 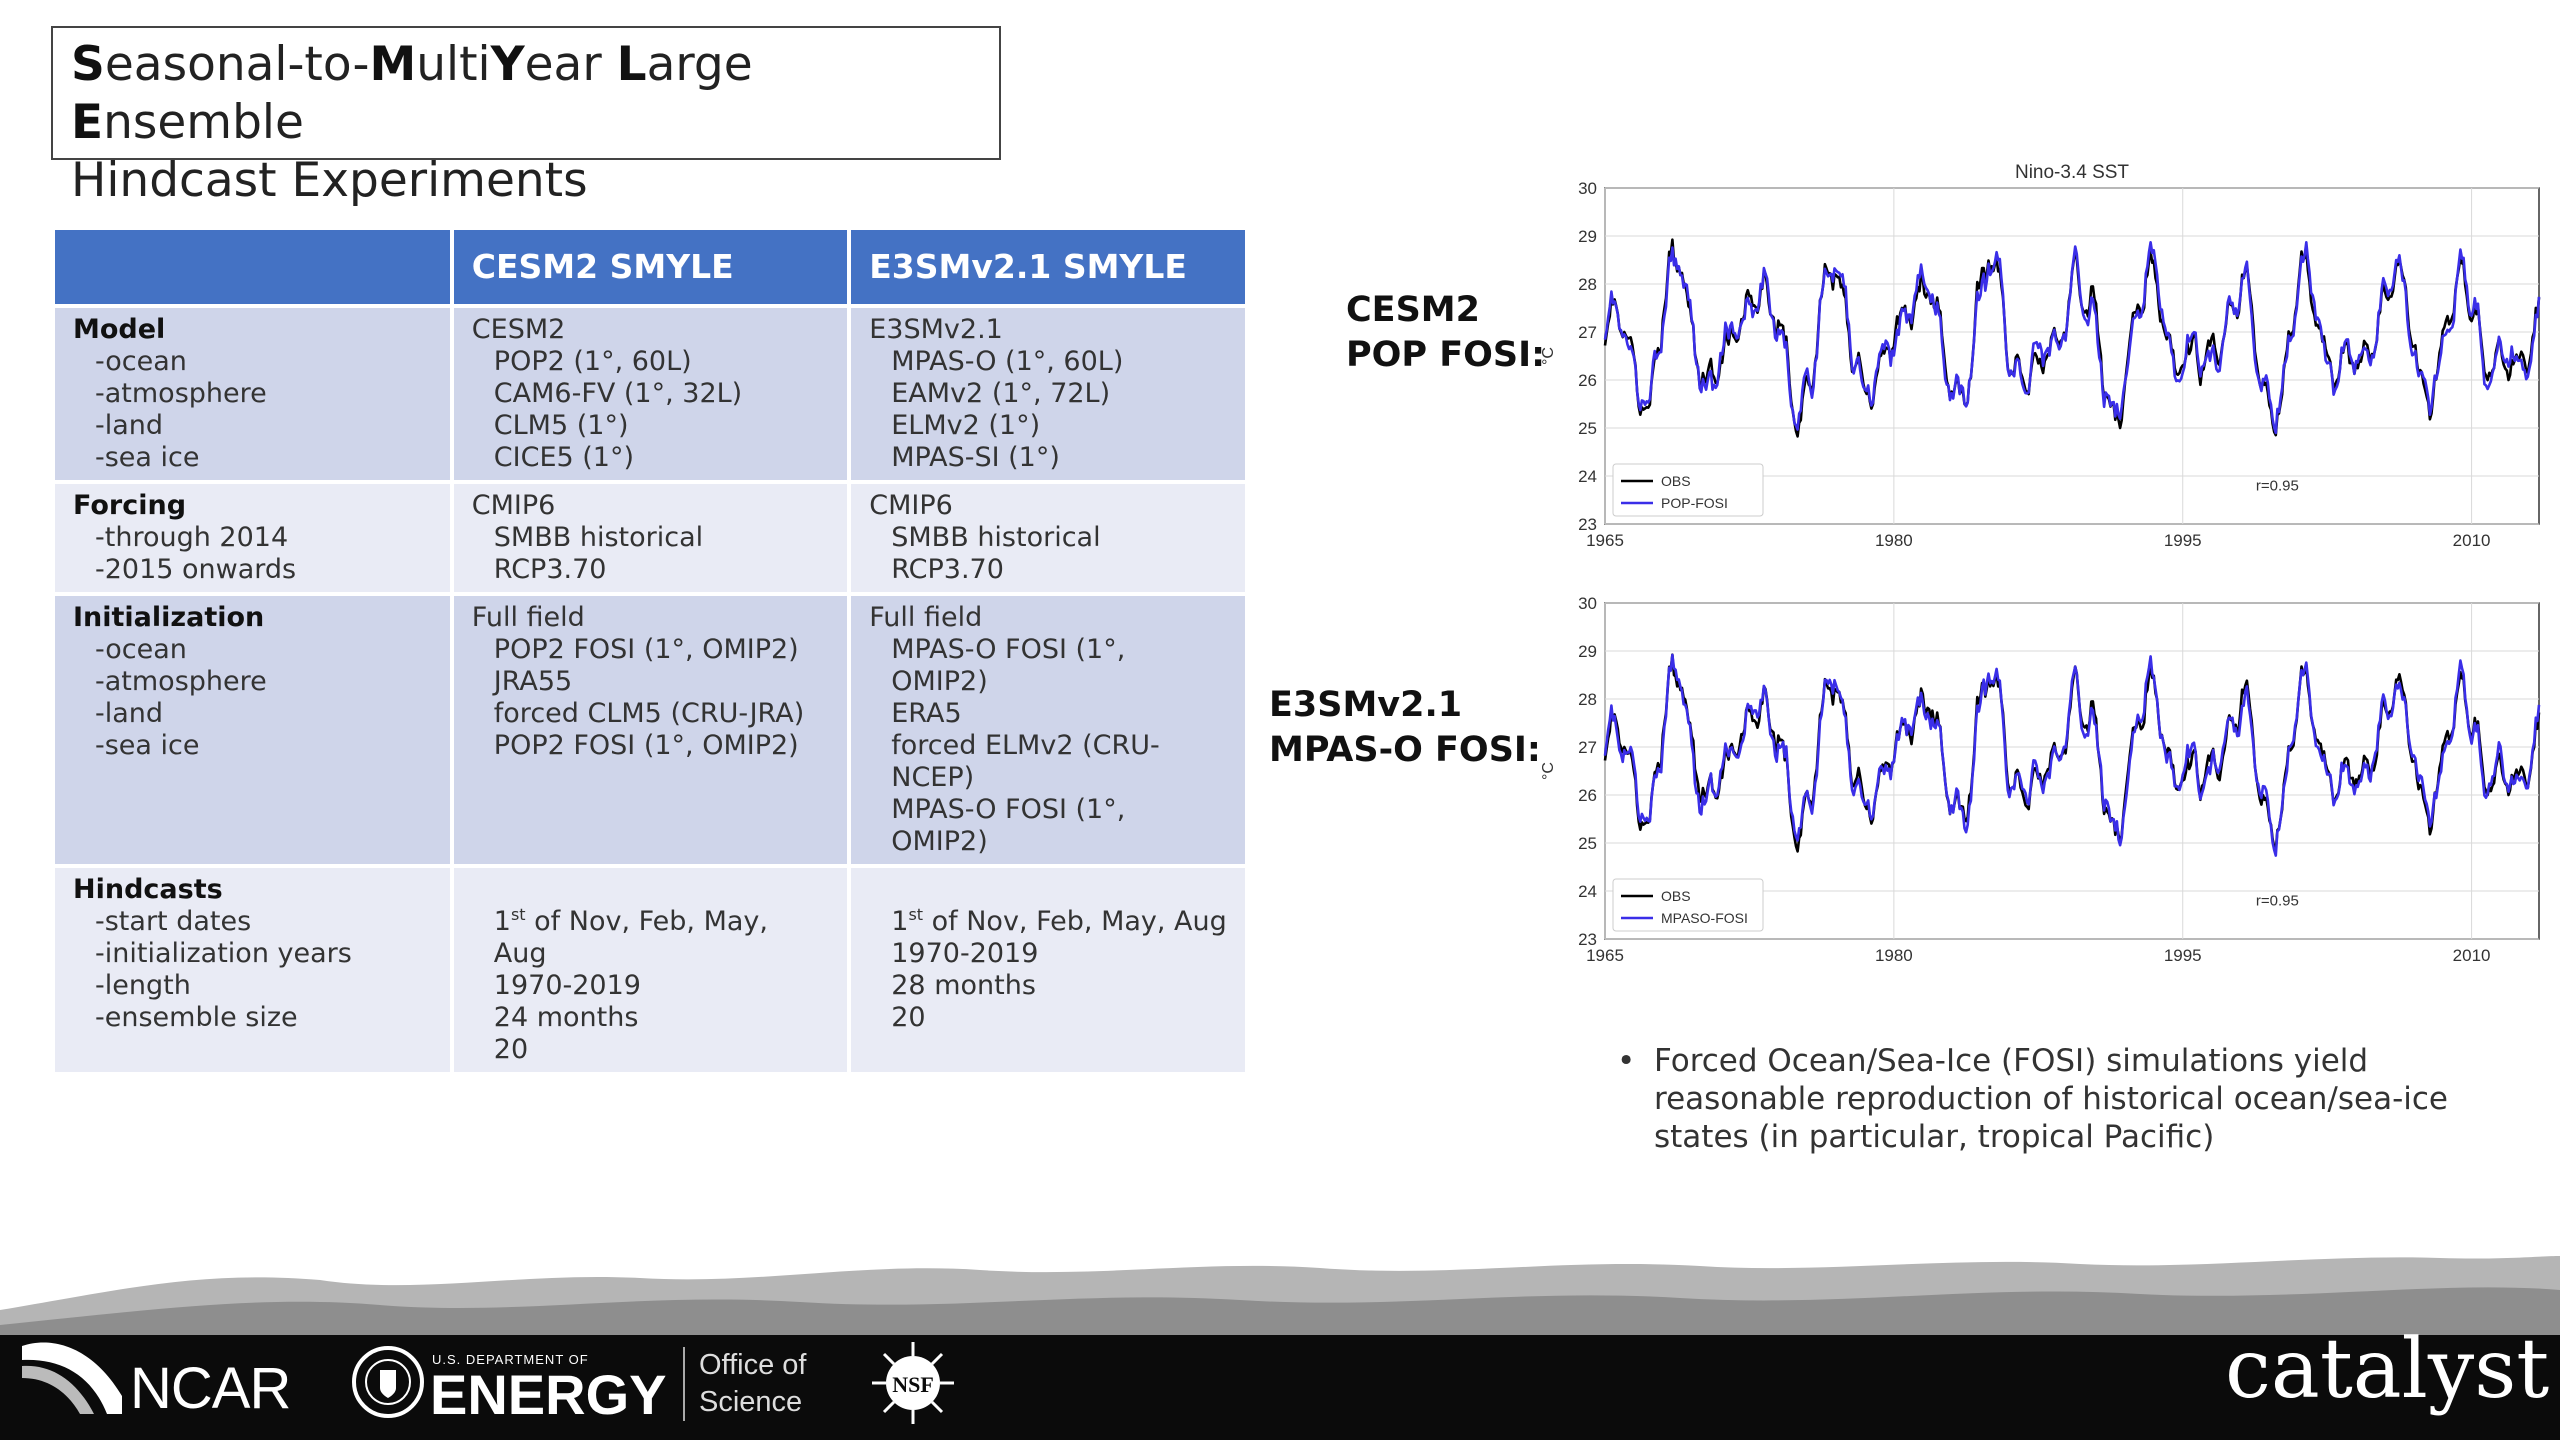 I want to click on cell-line: -initialization years, so click(x=223, y=953).